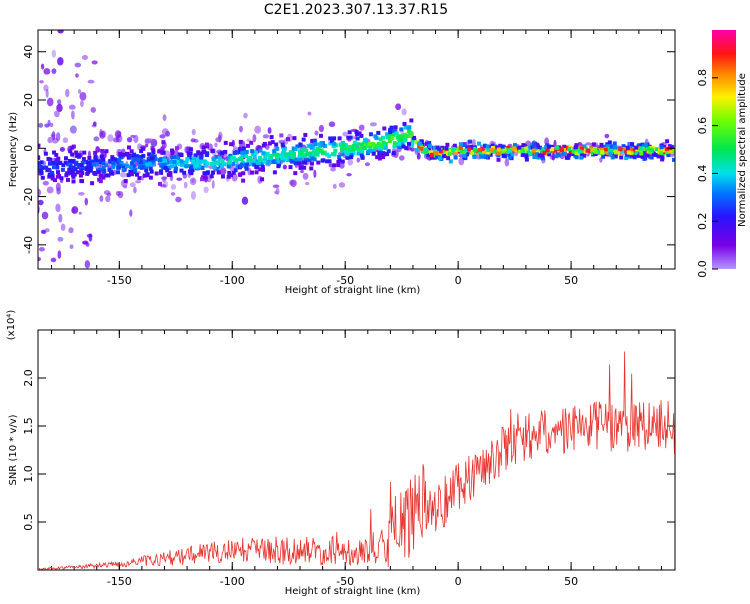  Describe the element at coordinates (353, 591) in the screenshot. I see `snr-xlabel: Height of straight line (km)` at that location.